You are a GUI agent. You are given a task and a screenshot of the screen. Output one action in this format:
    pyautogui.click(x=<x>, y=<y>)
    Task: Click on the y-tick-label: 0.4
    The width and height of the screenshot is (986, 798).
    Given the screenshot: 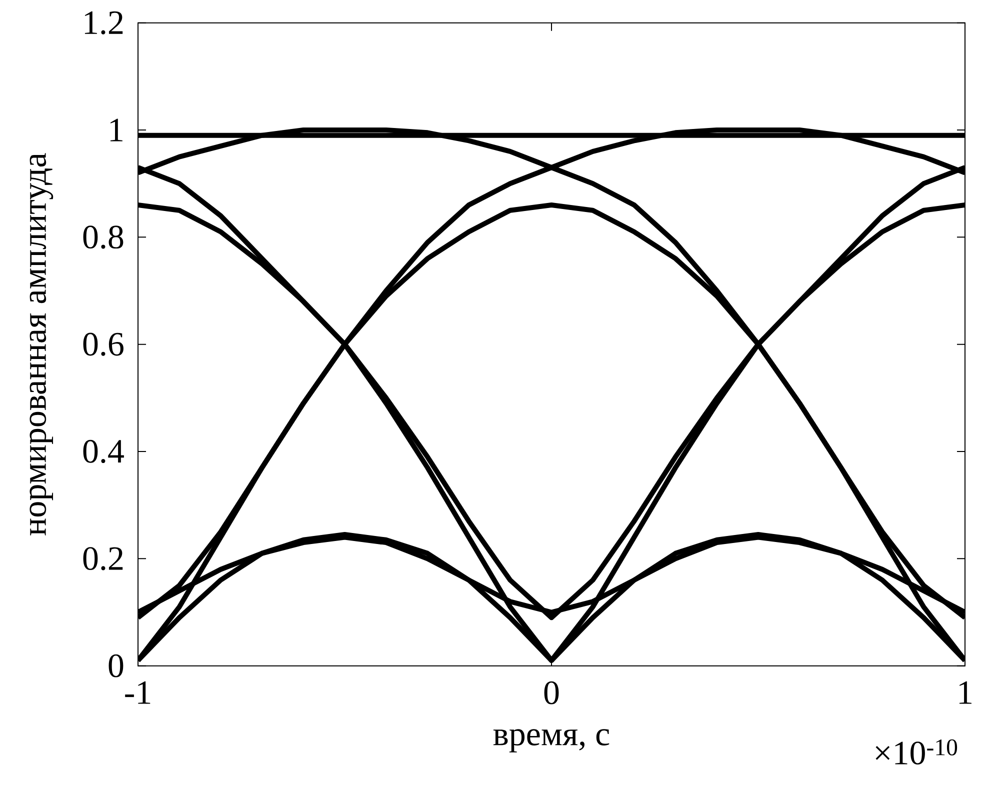 What is the action you would take?
    pyautogui.click(x=103, y=452)
    